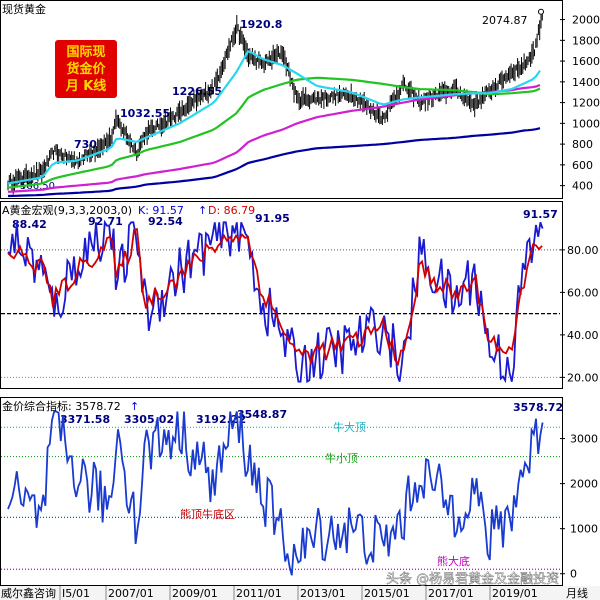  What do you see at coordinates (577, 593) in the screenshot?
I see `footer-period: 月线` at bounding box center [577, 593].